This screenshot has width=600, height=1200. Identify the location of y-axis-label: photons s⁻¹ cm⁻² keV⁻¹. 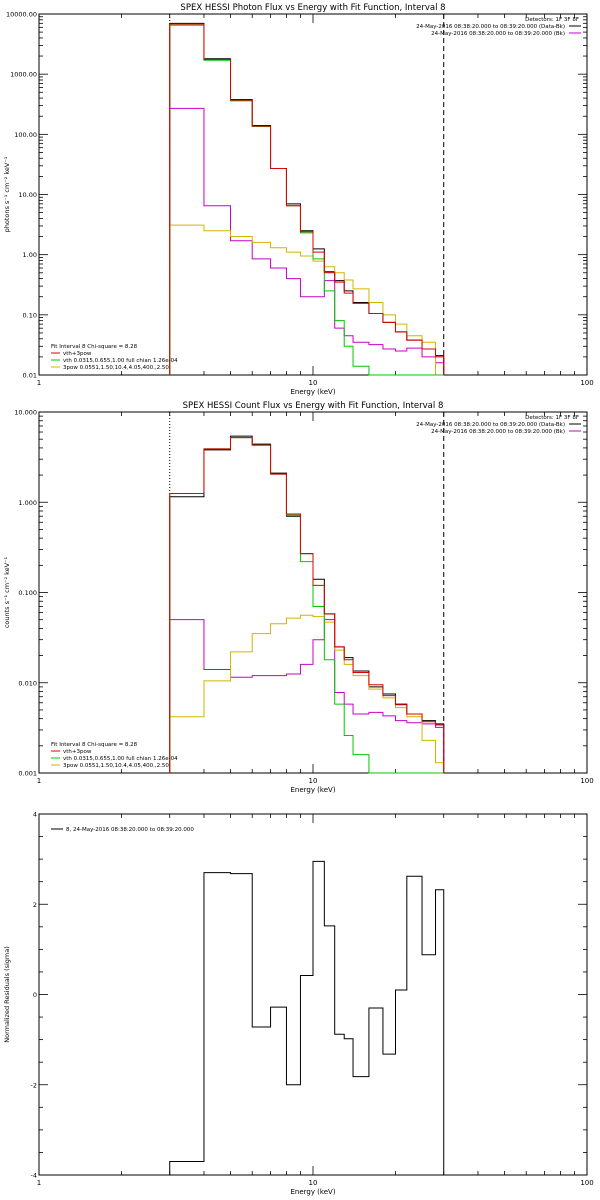
(7, 194).